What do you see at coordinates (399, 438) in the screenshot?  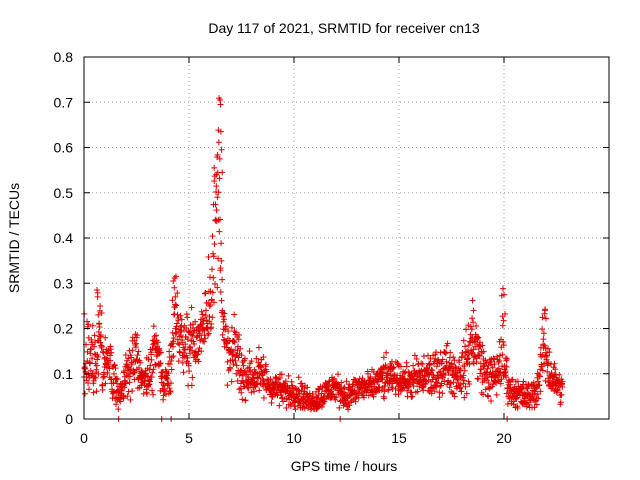 I see `x-tick-label: 15` at bounding box center [399, 438].